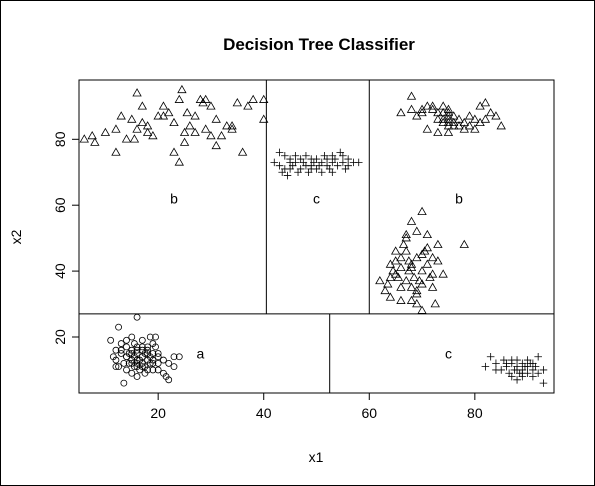  I want to click on y-tick-label: 20, so click(60, 337).